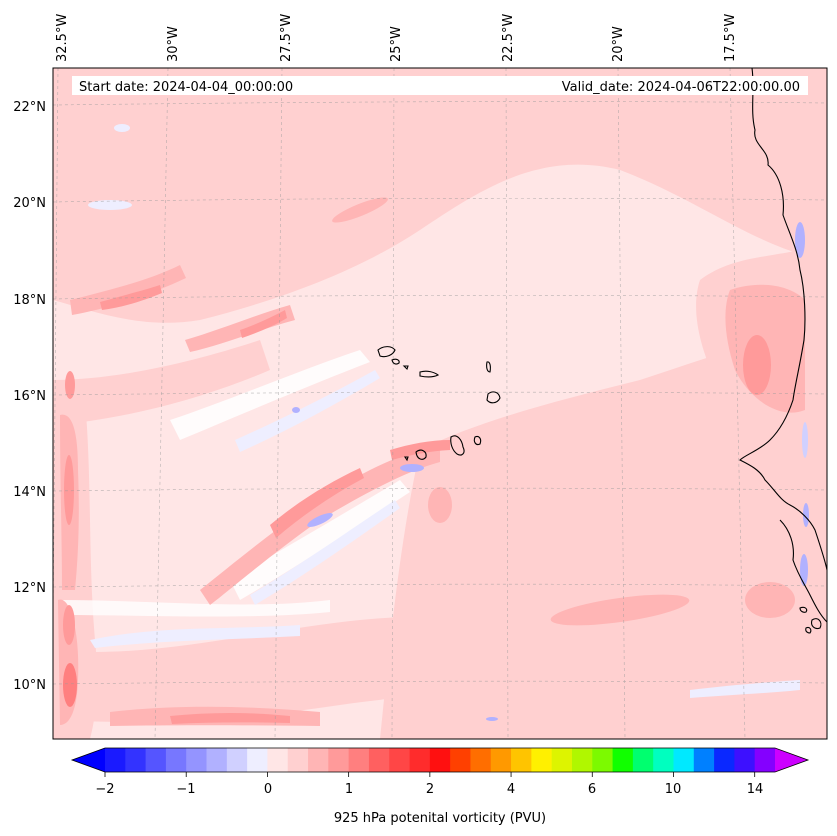 The height and width of the screenshot is (836, 837). What do you see at coordinates (508, 38) in the screenshot?
I see `lon-label: 22.5°W` at bounding box center [508, 38].